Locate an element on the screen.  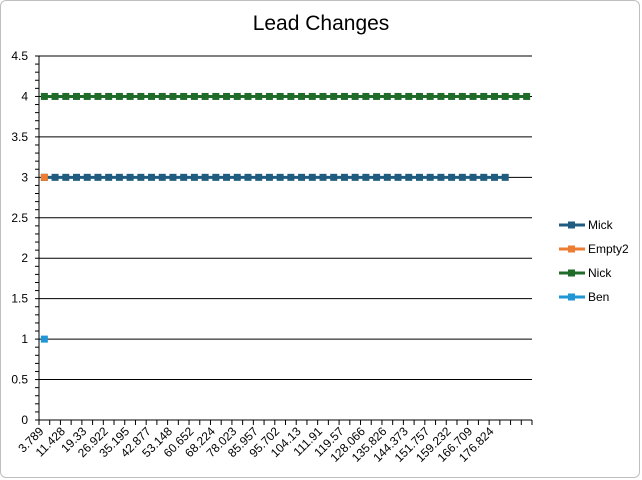
y-tick-label: 4.5 is located at coordinates (19, 56).